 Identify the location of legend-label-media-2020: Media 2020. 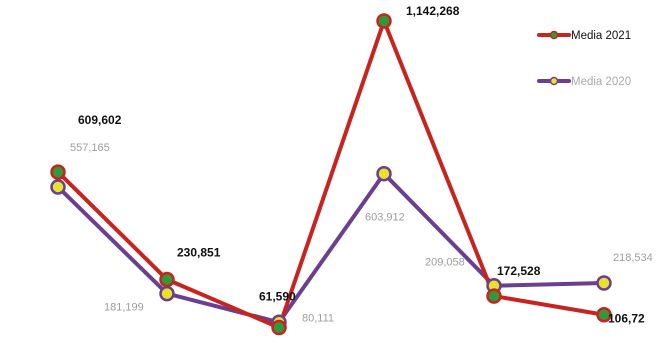
(601, 82).